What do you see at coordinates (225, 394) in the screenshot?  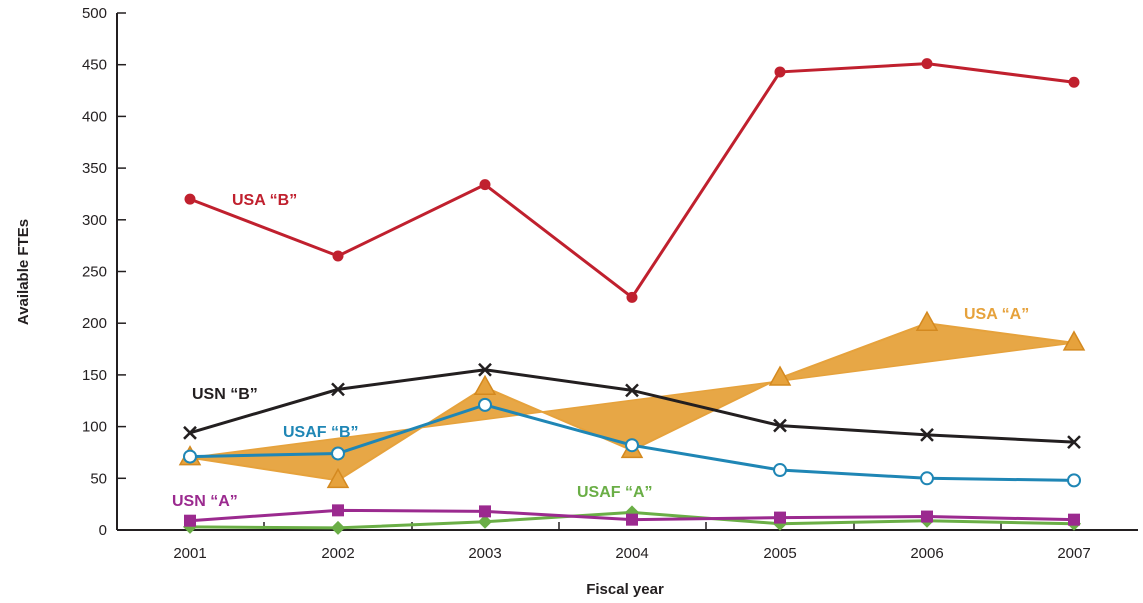 I see `series-label: USN “B”` at bounding box center [225, 394].